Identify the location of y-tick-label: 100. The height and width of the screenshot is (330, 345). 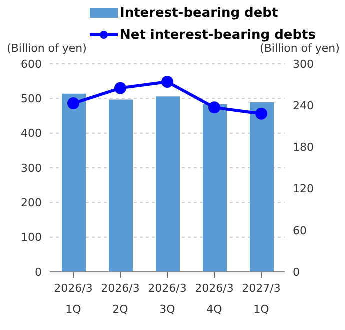
(31, 237).